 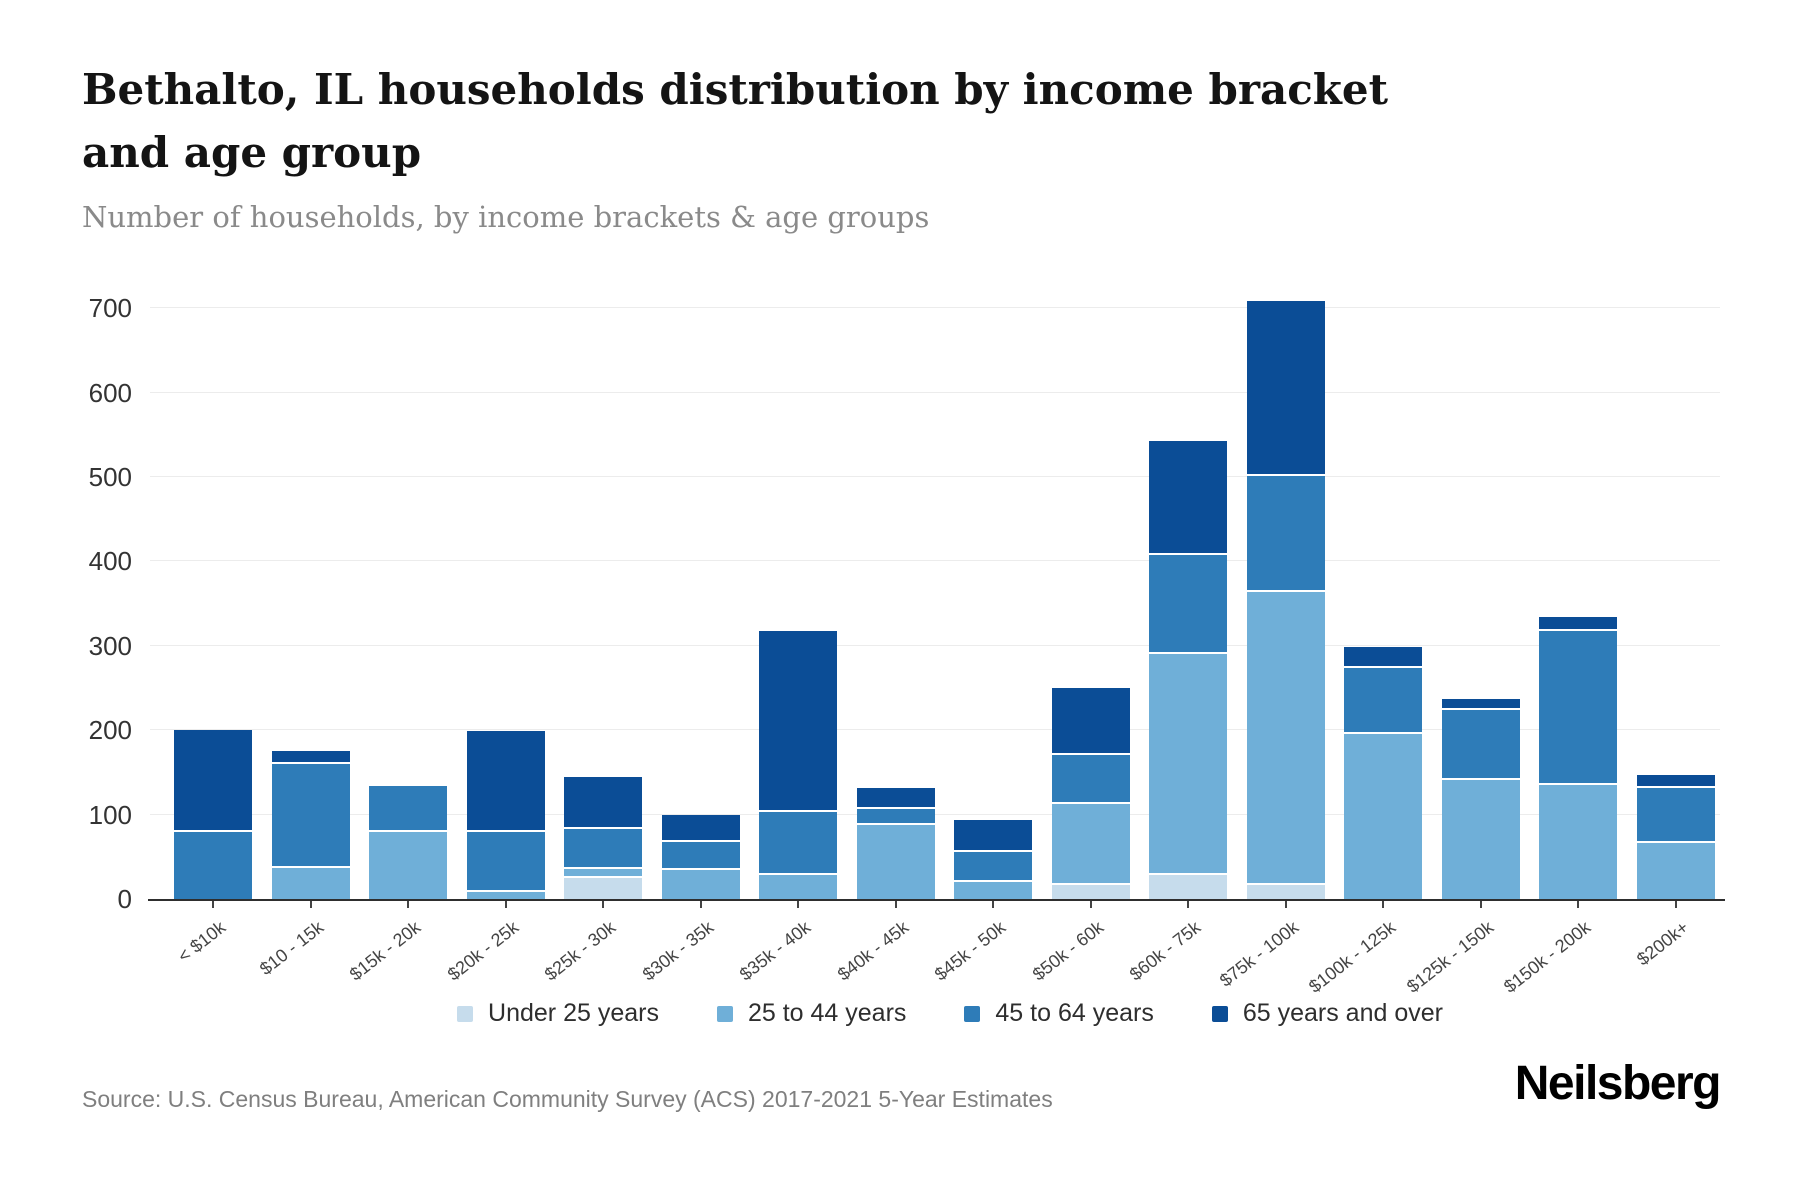 What do you see at coordinates (1285, 389) in the screenshot?
I see `bar-segment-75k-100k-65-years-and-over` at bounding box center [1285, 389].